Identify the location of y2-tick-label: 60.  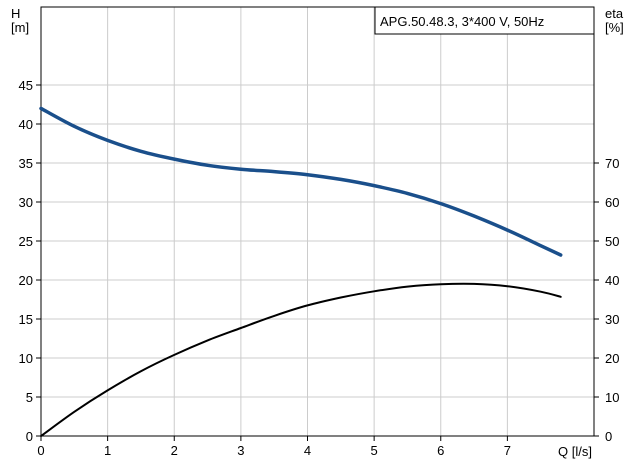
(612, 202).